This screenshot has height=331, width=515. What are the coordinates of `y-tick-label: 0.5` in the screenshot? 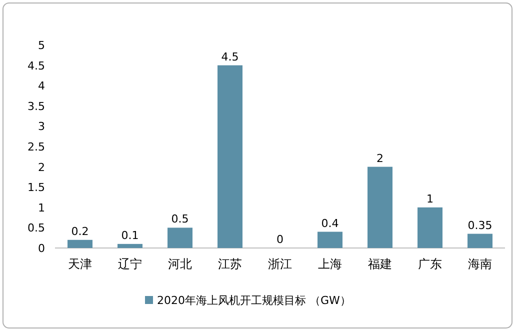 It's located at (36, 228).